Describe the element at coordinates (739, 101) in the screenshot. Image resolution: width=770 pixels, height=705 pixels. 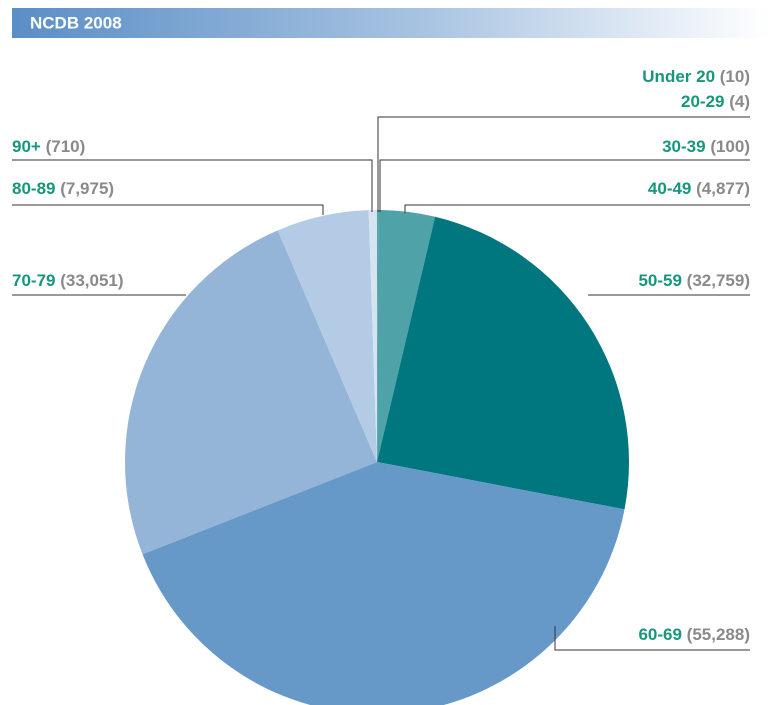
I see `value-label: (4)` at that location.